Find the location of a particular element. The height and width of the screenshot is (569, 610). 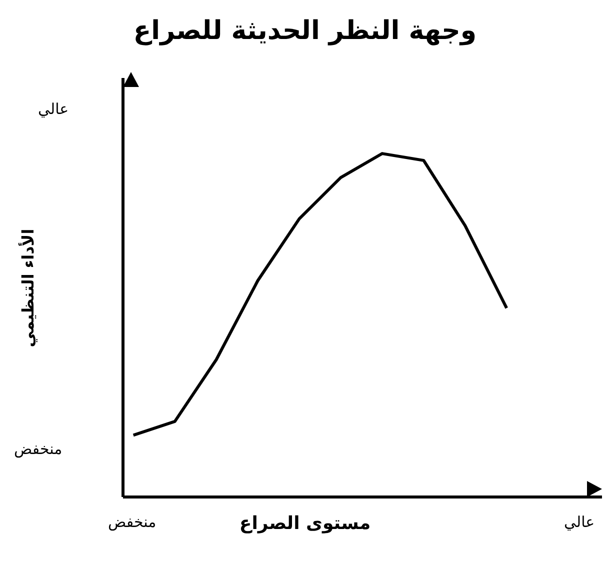

y-axis-title: الأداء التنظيمي is located at coordinates (28, 288).